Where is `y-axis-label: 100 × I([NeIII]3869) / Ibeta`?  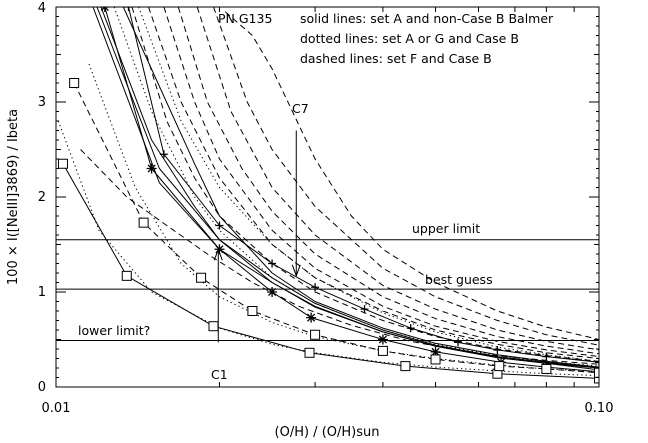
y-axis-label: 100 × I([NeIII]3869) / Ibeta is located at coordinates (13, 197).